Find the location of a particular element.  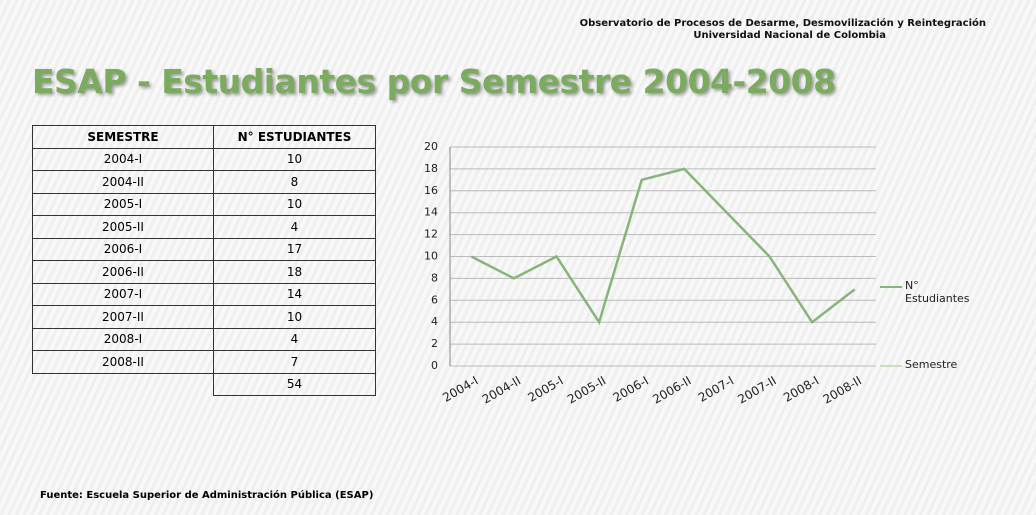

y-tick-label: 0 is located at coordinates (434, 365).